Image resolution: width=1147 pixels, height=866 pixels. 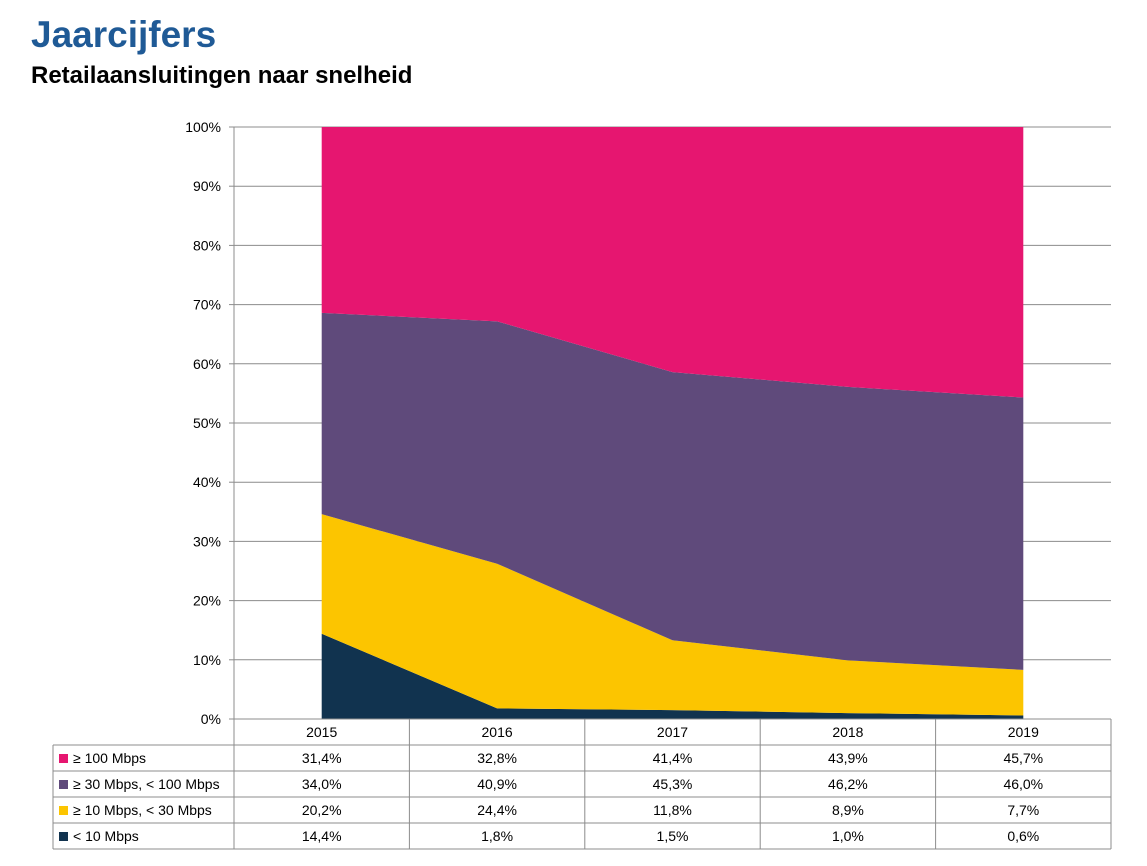 What do you see at coordinates (207, 364) in the screenshot?
I see `y-tick-label: 60%` at bounding box center [207, 364].